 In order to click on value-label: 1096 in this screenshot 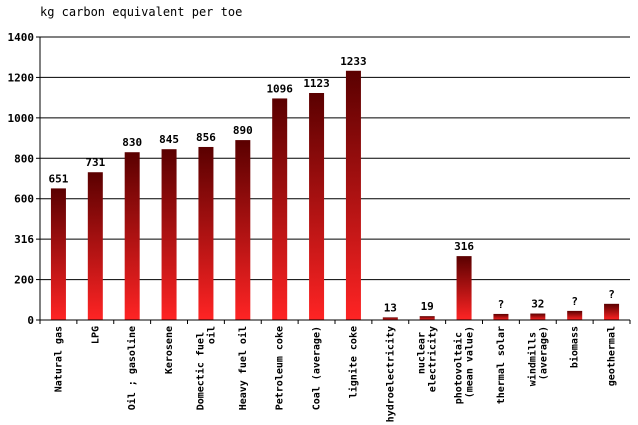, I will do `click(279, 88)`.